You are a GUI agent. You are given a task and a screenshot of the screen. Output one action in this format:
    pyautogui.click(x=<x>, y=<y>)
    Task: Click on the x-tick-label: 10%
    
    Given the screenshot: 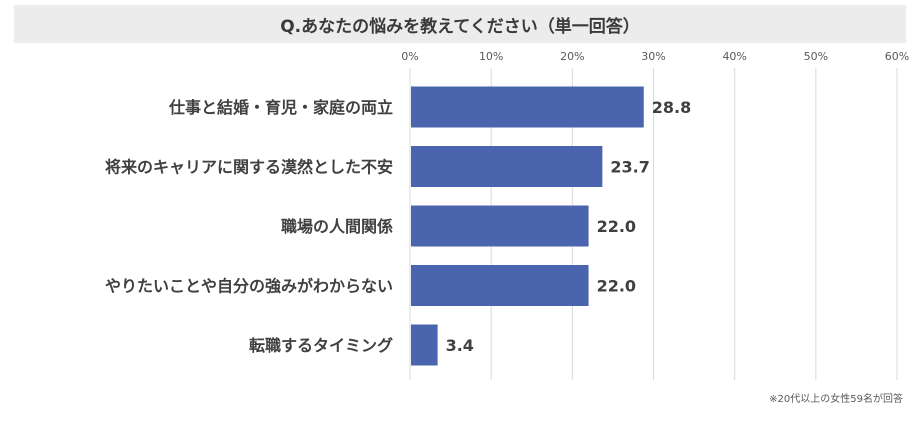 What is the action you would take?
    pyautogui.click(x=491, y=56)
    